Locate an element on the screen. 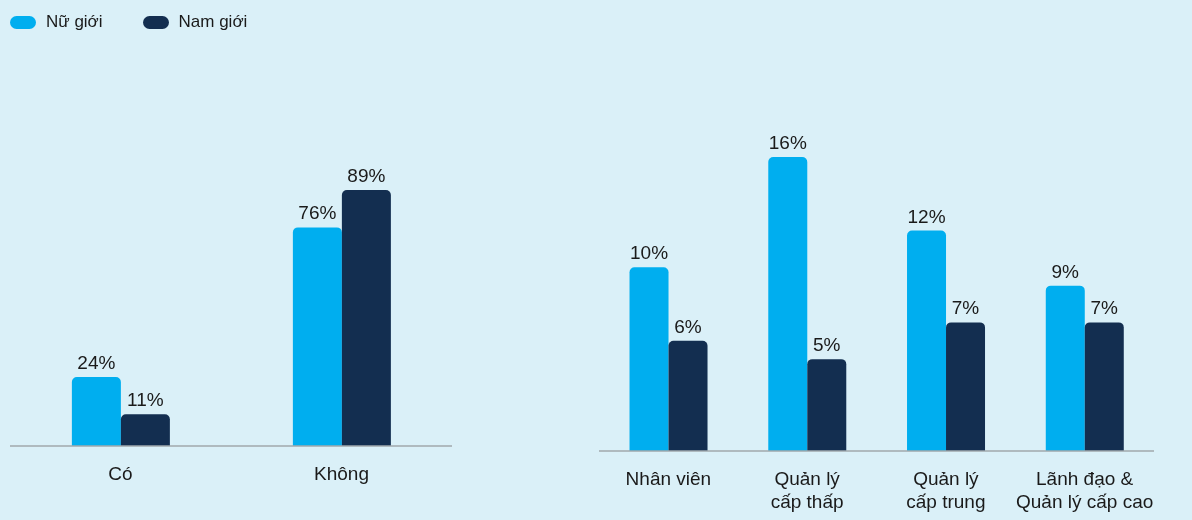  data-label: 89% is located at coordinates (366, 175).